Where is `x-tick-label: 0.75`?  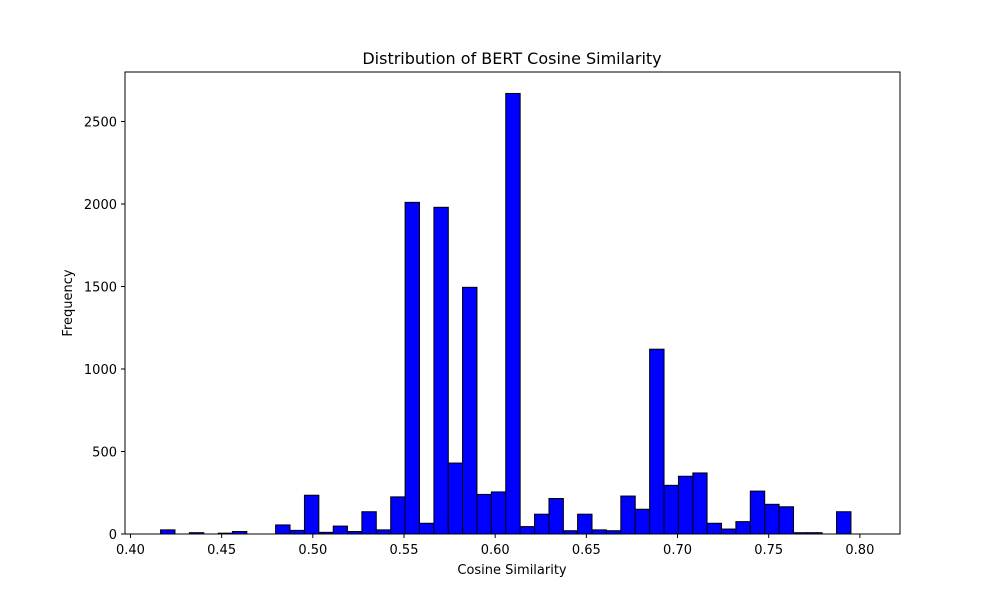 x-tick-label: 0.75 is located at coordinates (768, 550).